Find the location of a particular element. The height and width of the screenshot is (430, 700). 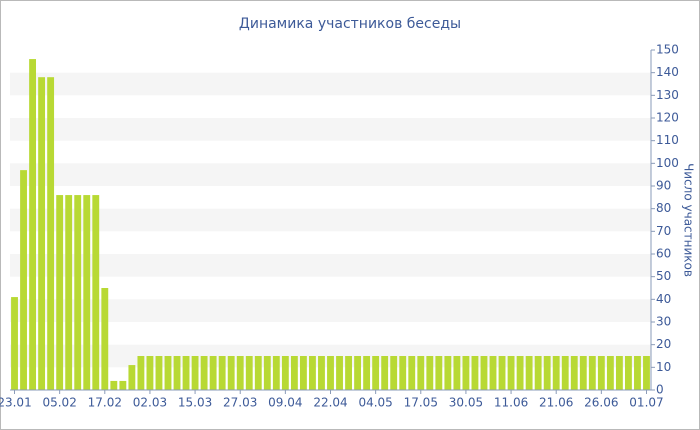

y-tick-label: 90 is located at coordinates (663, 186).